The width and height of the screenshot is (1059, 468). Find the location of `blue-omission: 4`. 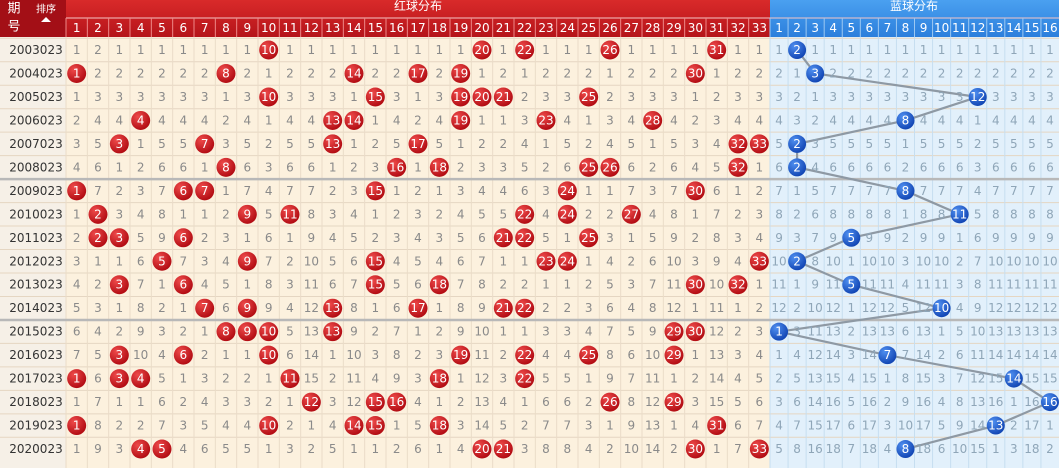

blue-omission: 4 is located at coordinates (960, 308).